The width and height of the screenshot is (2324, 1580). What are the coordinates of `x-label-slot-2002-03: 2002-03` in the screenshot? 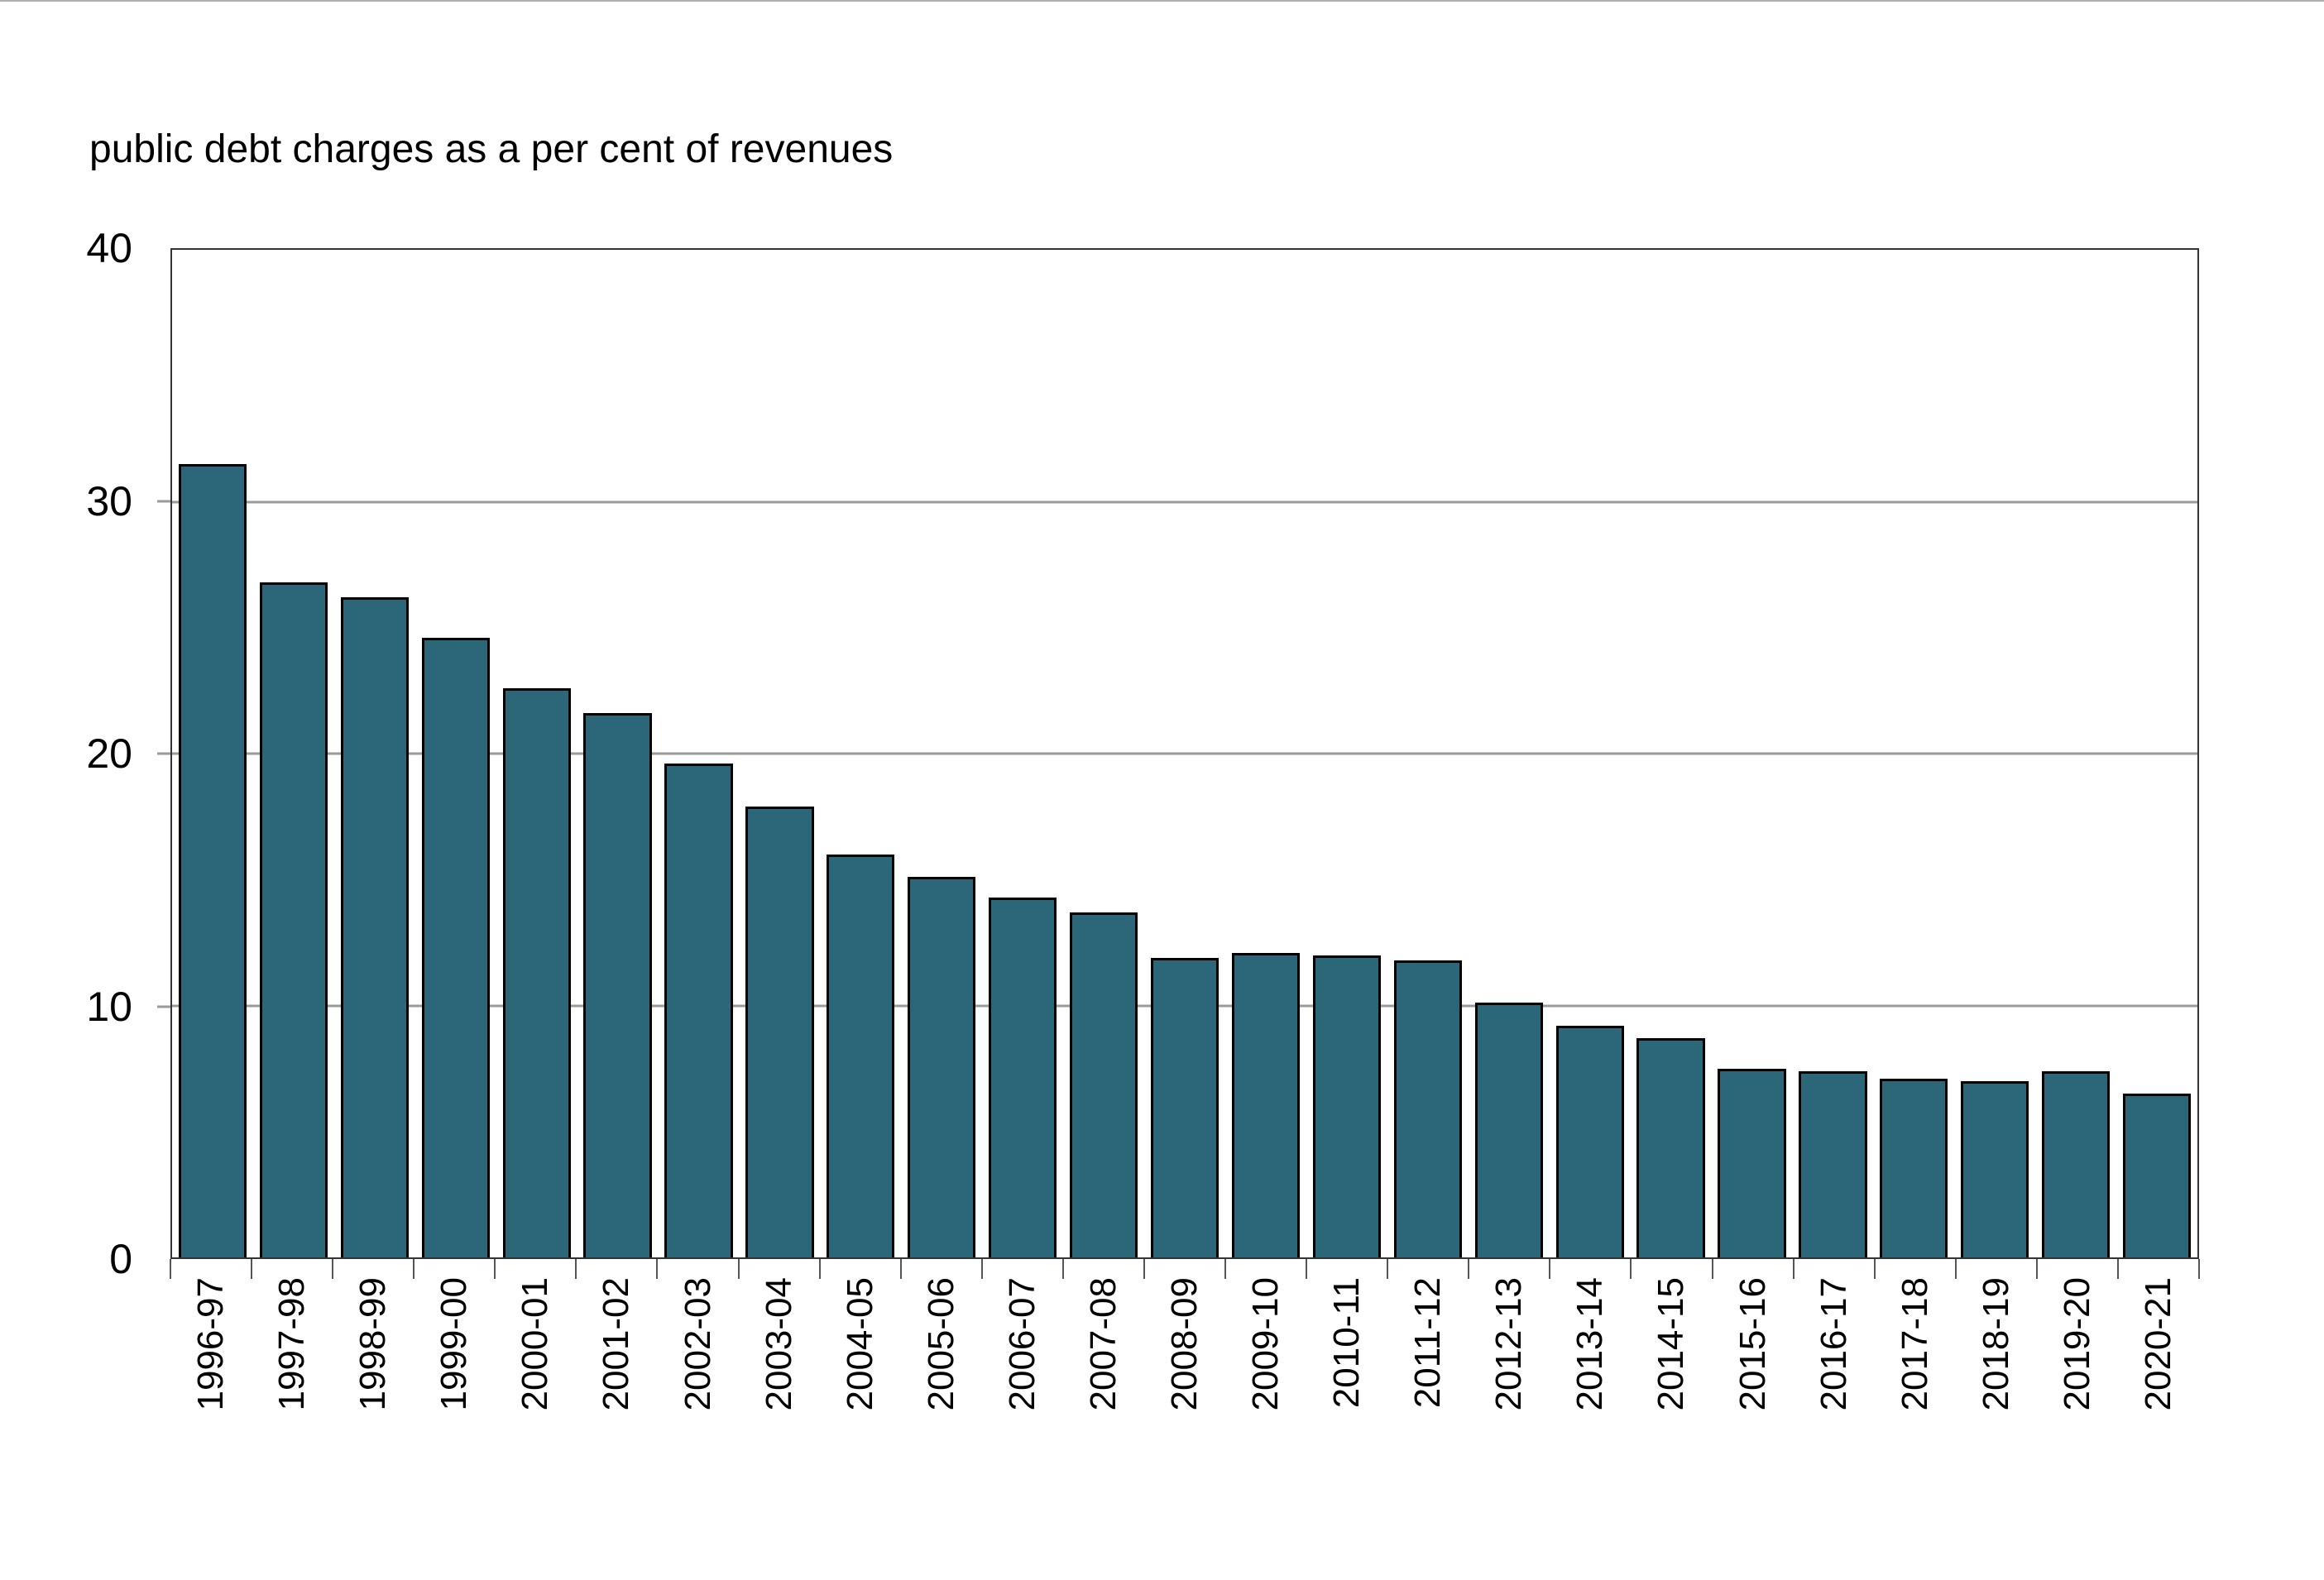 It's located at (697, 1334).